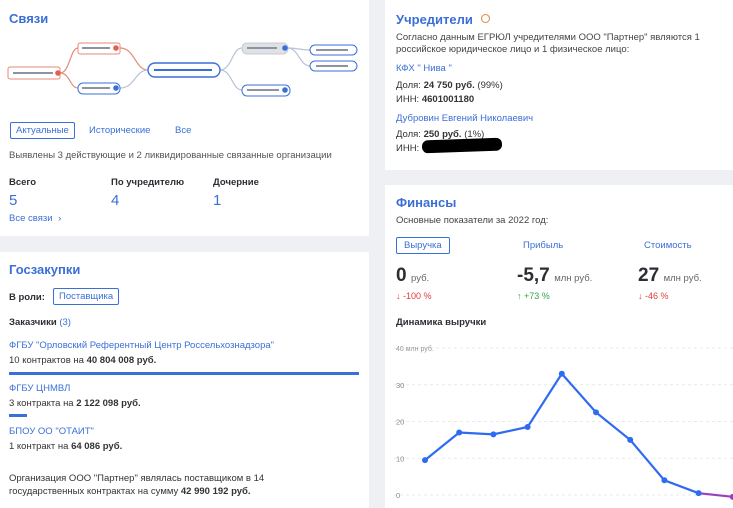 This screenshot has width=733, height=508. What do you see at coordinates (401, 275) in the screenshot?
I see `metric-revenue-value: 0` at bounding box center [401, 275].